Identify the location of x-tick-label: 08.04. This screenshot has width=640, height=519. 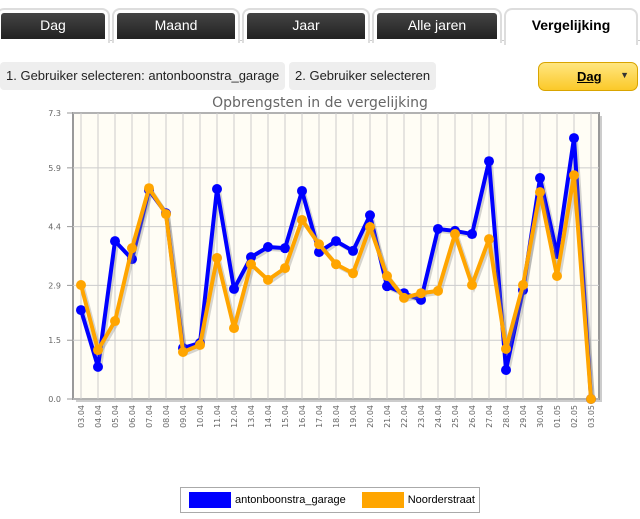
(166, 416).